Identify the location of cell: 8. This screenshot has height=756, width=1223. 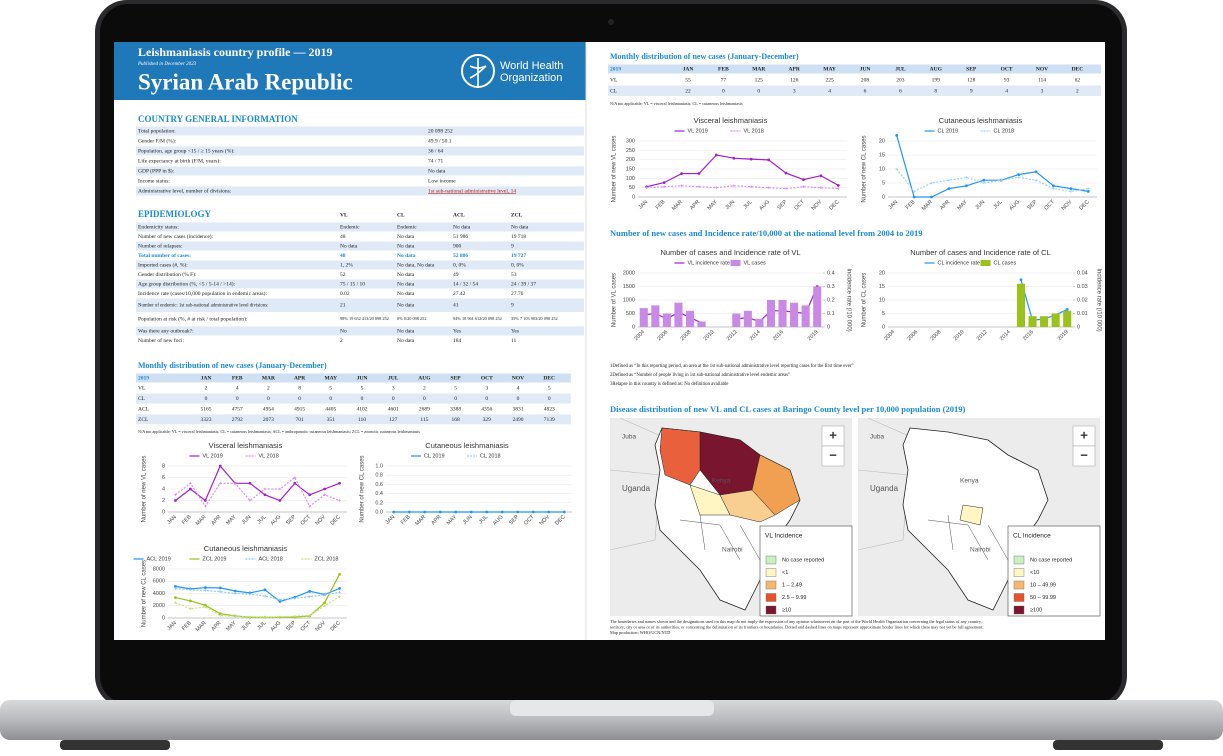
(935, 91).